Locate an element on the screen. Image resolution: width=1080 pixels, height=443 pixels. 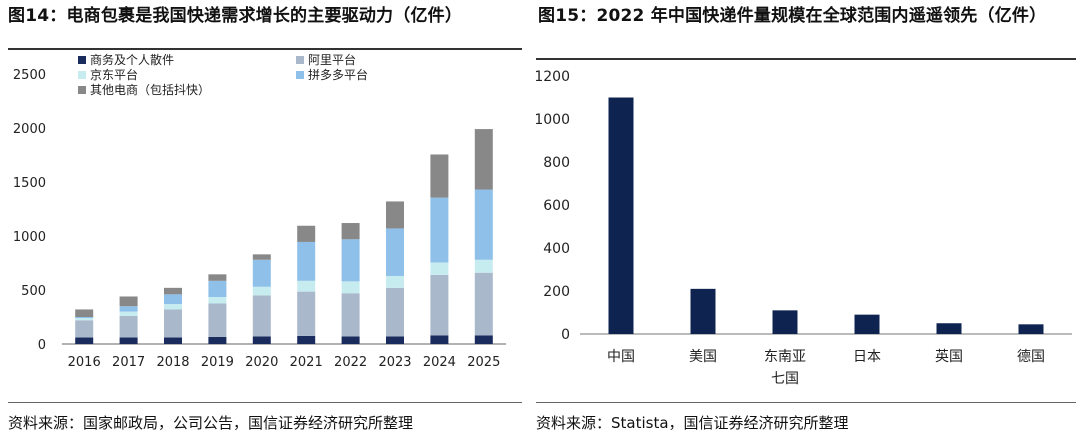
left-bar-segment-2023-s2 is located at coordinates (395, 281).